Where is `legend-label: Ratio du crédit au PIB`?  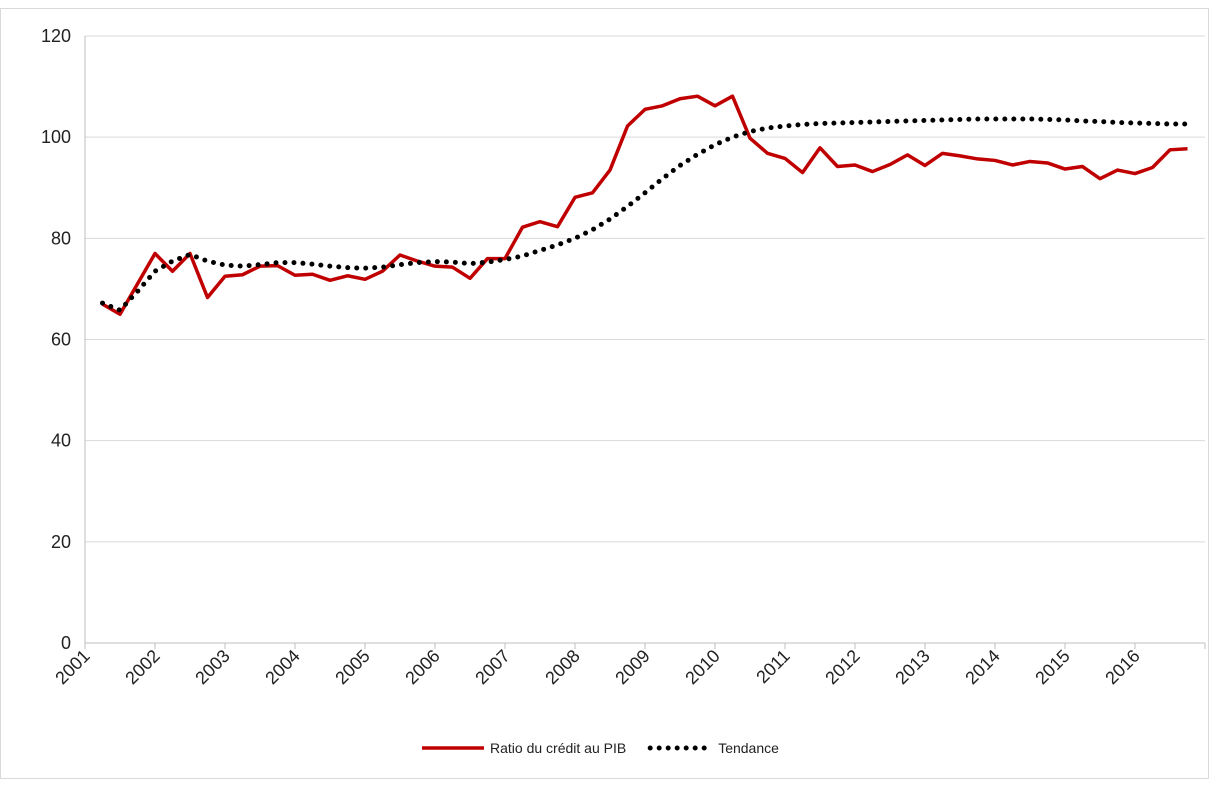 legend-label: Ratio du crédit au PIB is located at coordinates (558, 748).